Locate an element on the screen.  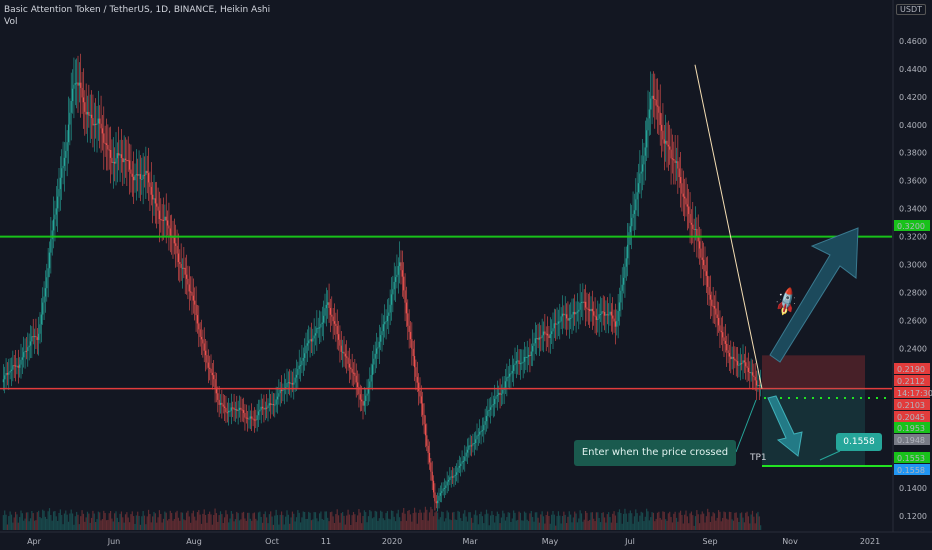
currency-badge: USDT is located at coordinates (911, 9).